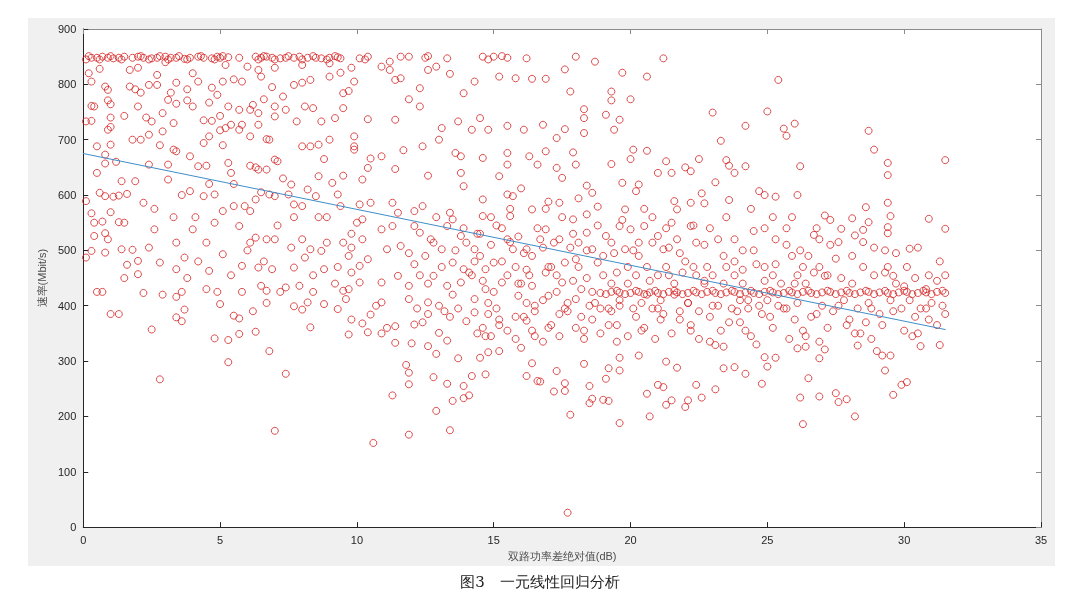 This screenshot has width=1080, height=601. I want to click on x-tick-label: 10, so click(357, 539).